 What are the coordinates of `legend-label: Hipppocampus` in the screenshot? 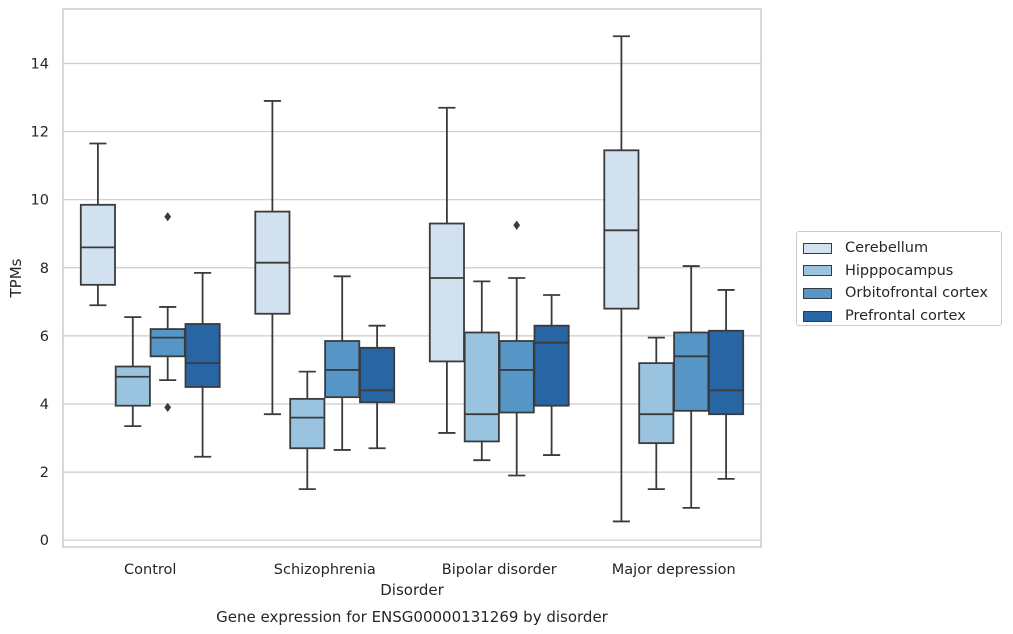 It's located at (899, 270).